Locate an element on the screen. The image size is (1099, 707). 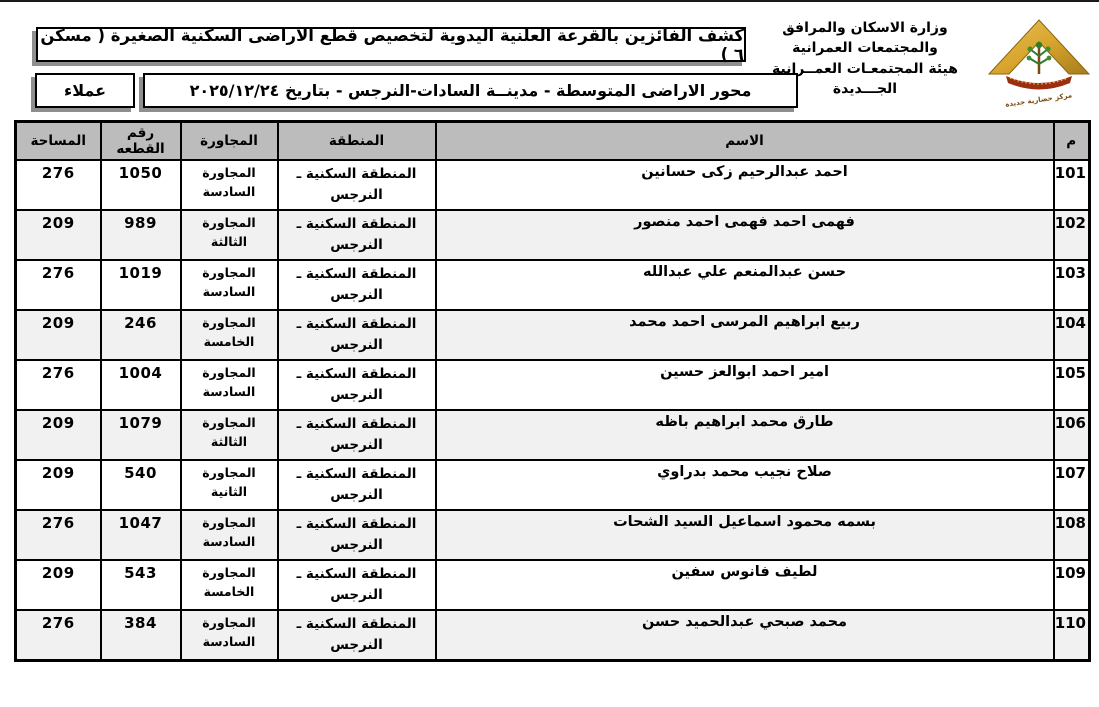
cell-name: بسمه محمود اسماعيل السيد الشحات is located at coordinates (744, 535).